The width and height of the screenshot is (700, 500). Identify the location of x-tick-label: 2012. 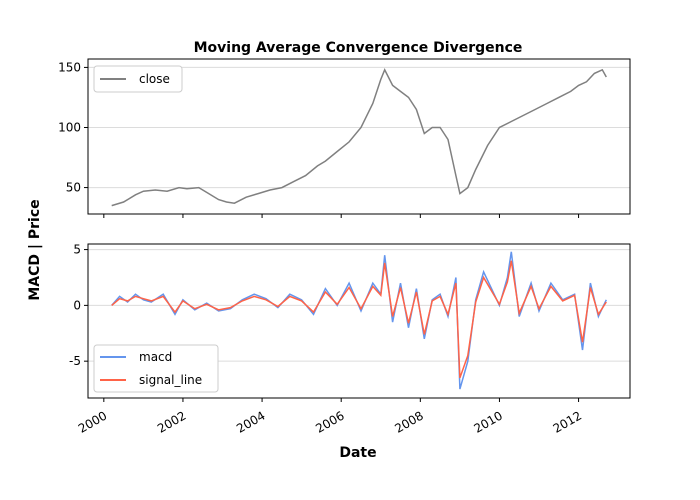
(567, 421).